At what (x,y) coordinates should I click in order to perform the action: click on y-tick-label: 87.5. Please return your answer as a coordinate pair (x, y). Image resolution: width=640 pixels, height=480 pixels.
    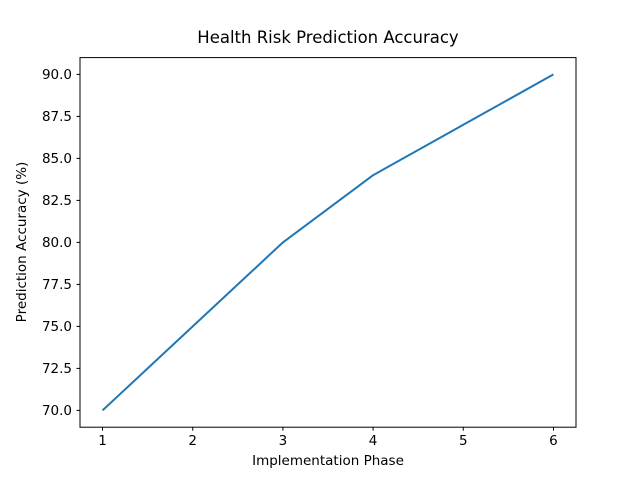
    Looking at the image, I should click on (57, 117).